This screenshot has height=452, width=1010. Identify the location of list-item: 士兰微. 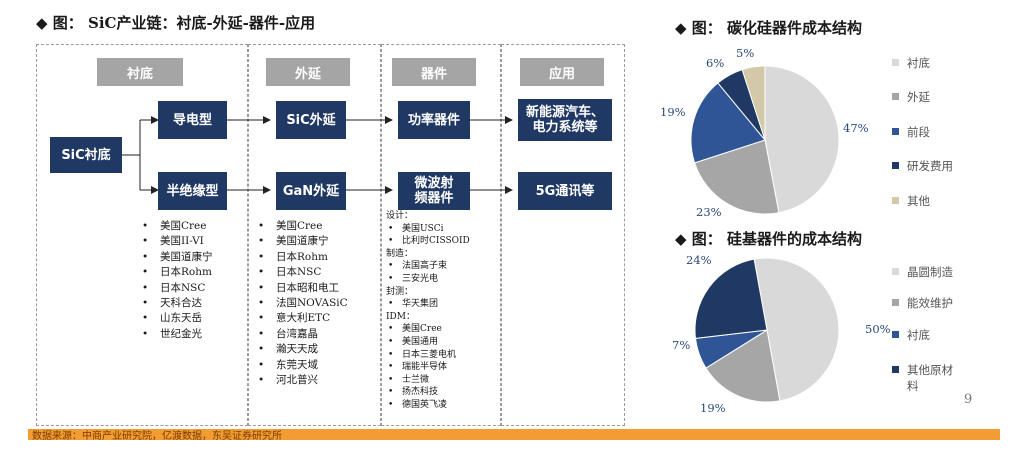
(428, 380).